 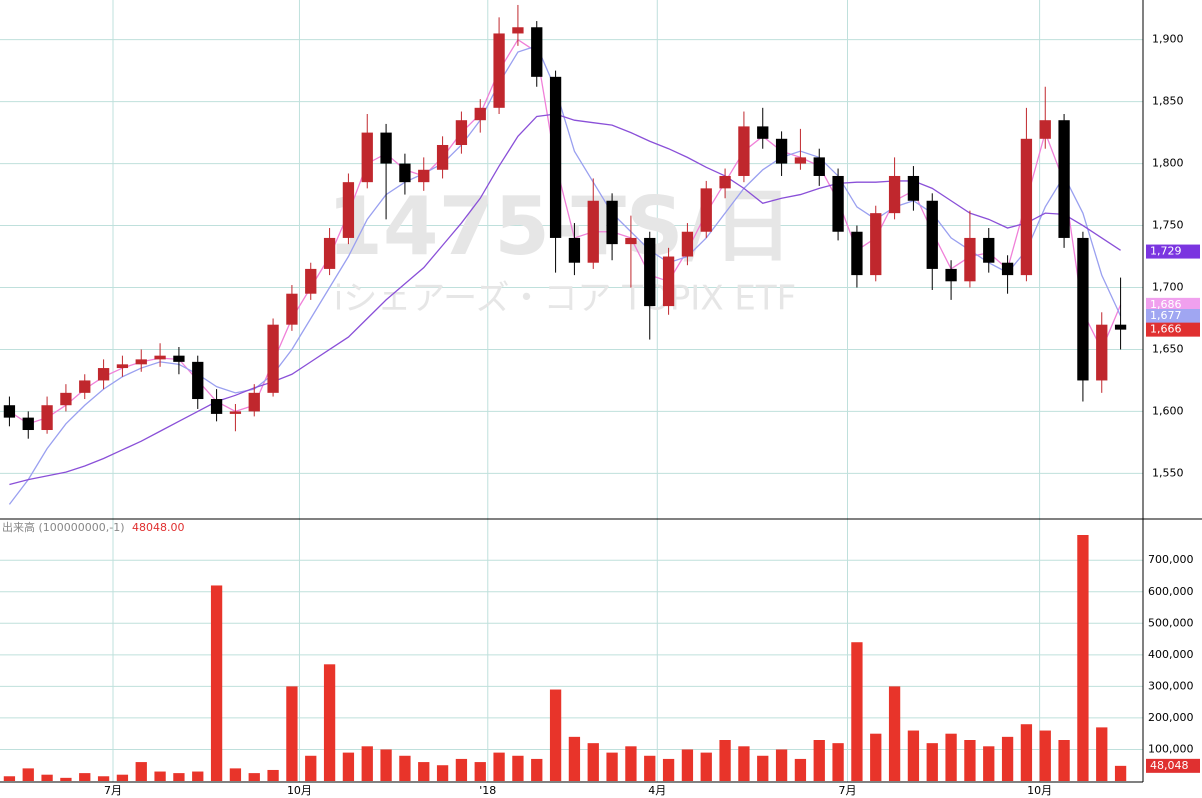 What do you see at coordinates (1168, 163) in the screenshot?
I see `y-tick-label: 1,800` at bounding box center [1168, 163].